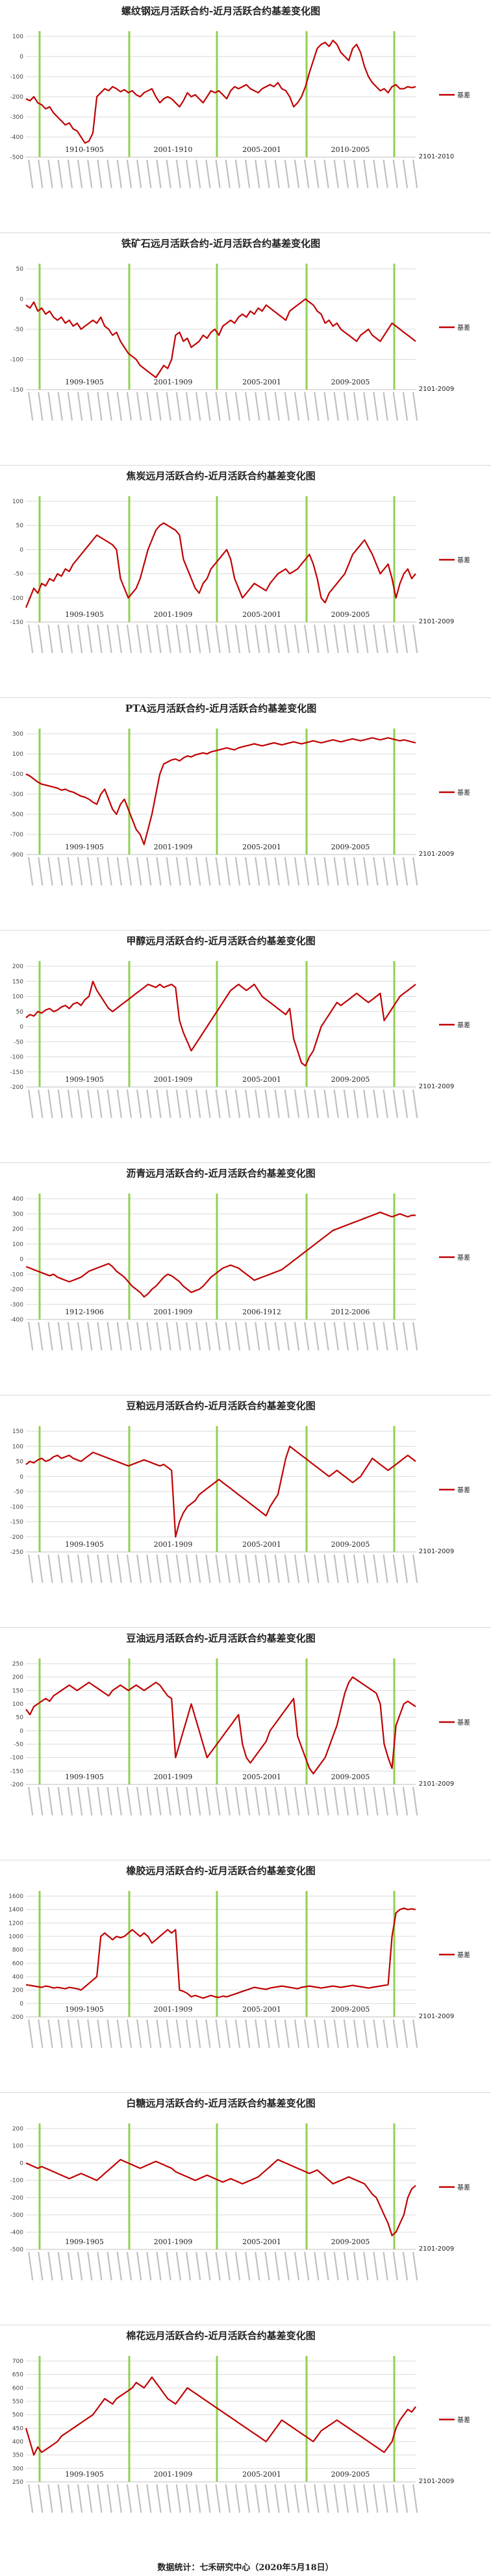 The image size is (491, 2576). Describe the element at coordinates (220, 1871) in the screenshot. I see `chart-title: 橡胶远月活跃合约-近月活跃合约基差变化图` at that location.